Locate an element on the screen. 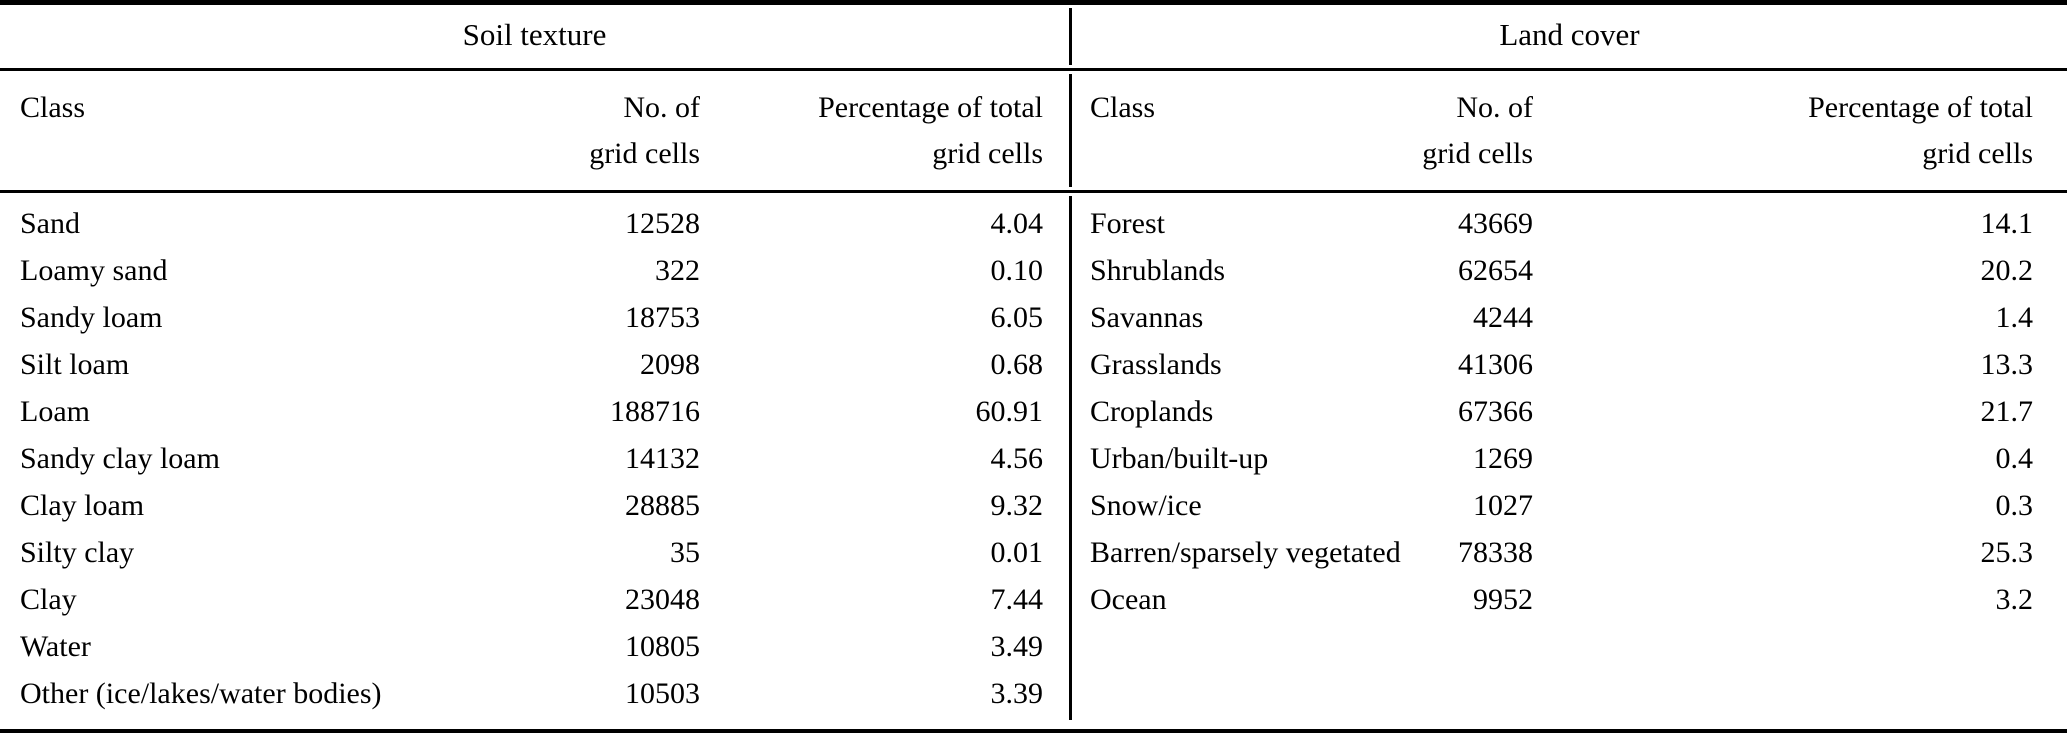 This screenshot has height=737, width=2067. class-cell: Sandy clay loam is located at coordinates (120, 458).